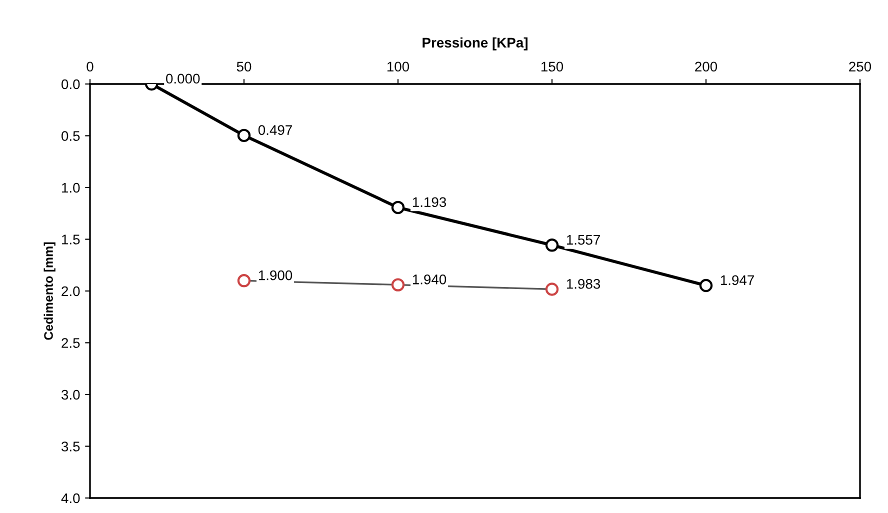  Describe the element at coordinates (71, 239) in the screenshot. I see `y-tick-label: 1.5` at that location.